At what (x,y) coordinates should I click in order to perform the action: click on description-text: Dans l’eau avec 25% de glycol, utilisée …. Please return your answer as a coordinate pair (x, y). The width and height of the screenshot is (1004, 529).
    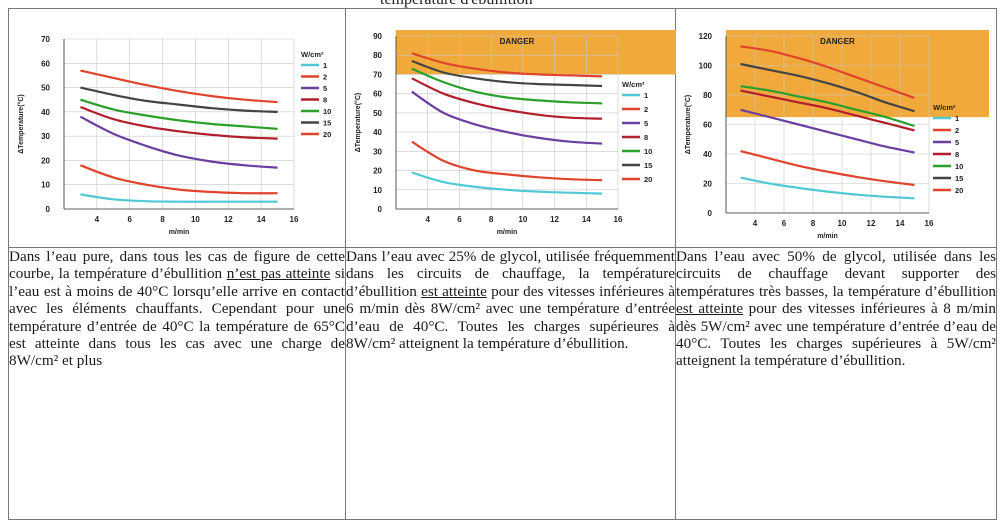
    Looking at the image, I should click on (510, 274).